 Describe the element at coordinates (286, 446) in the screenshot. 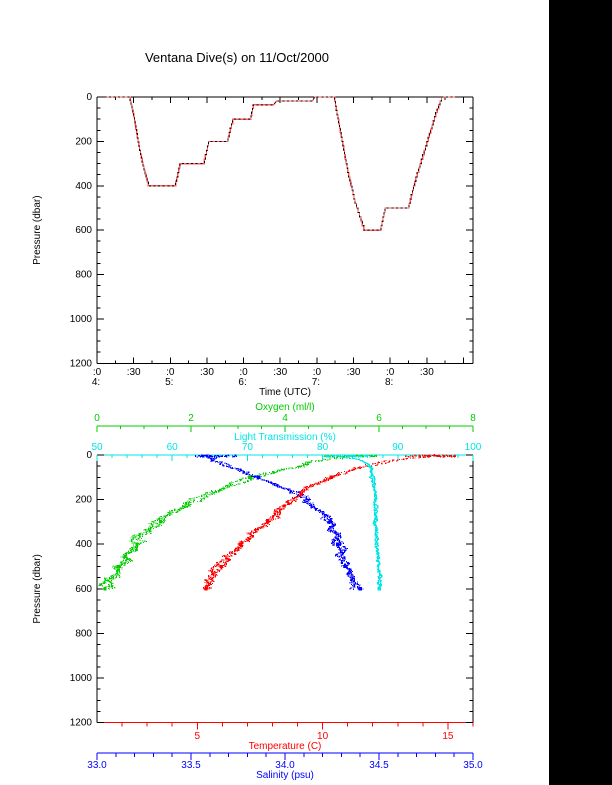

I see `transmission-axis: 50 60 70 80 90 100 Light Transmission (%)` at that location.